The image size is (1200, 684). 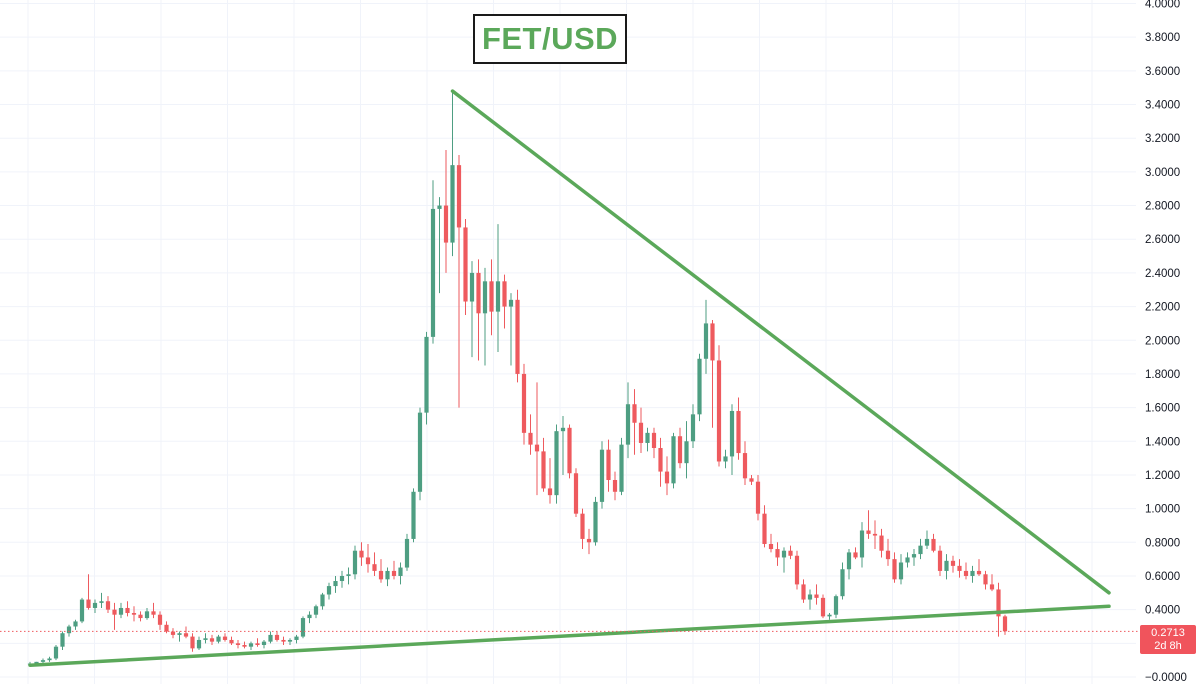 I want to click on y-tick-label: 2.6000, so click(x=1162, y=240).